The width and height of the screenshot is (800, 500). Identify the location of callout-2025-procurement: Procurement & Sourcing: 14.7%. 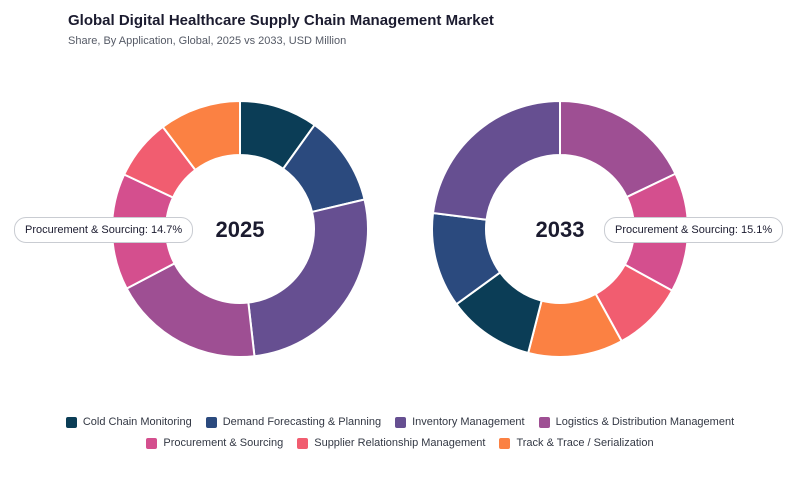
(104, 230).